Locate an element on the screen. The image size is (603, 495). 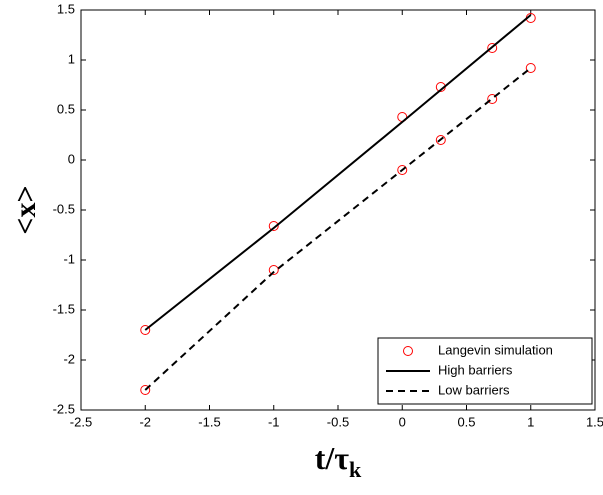
y-tick-label: -2 is located at coordinates (69, 358).